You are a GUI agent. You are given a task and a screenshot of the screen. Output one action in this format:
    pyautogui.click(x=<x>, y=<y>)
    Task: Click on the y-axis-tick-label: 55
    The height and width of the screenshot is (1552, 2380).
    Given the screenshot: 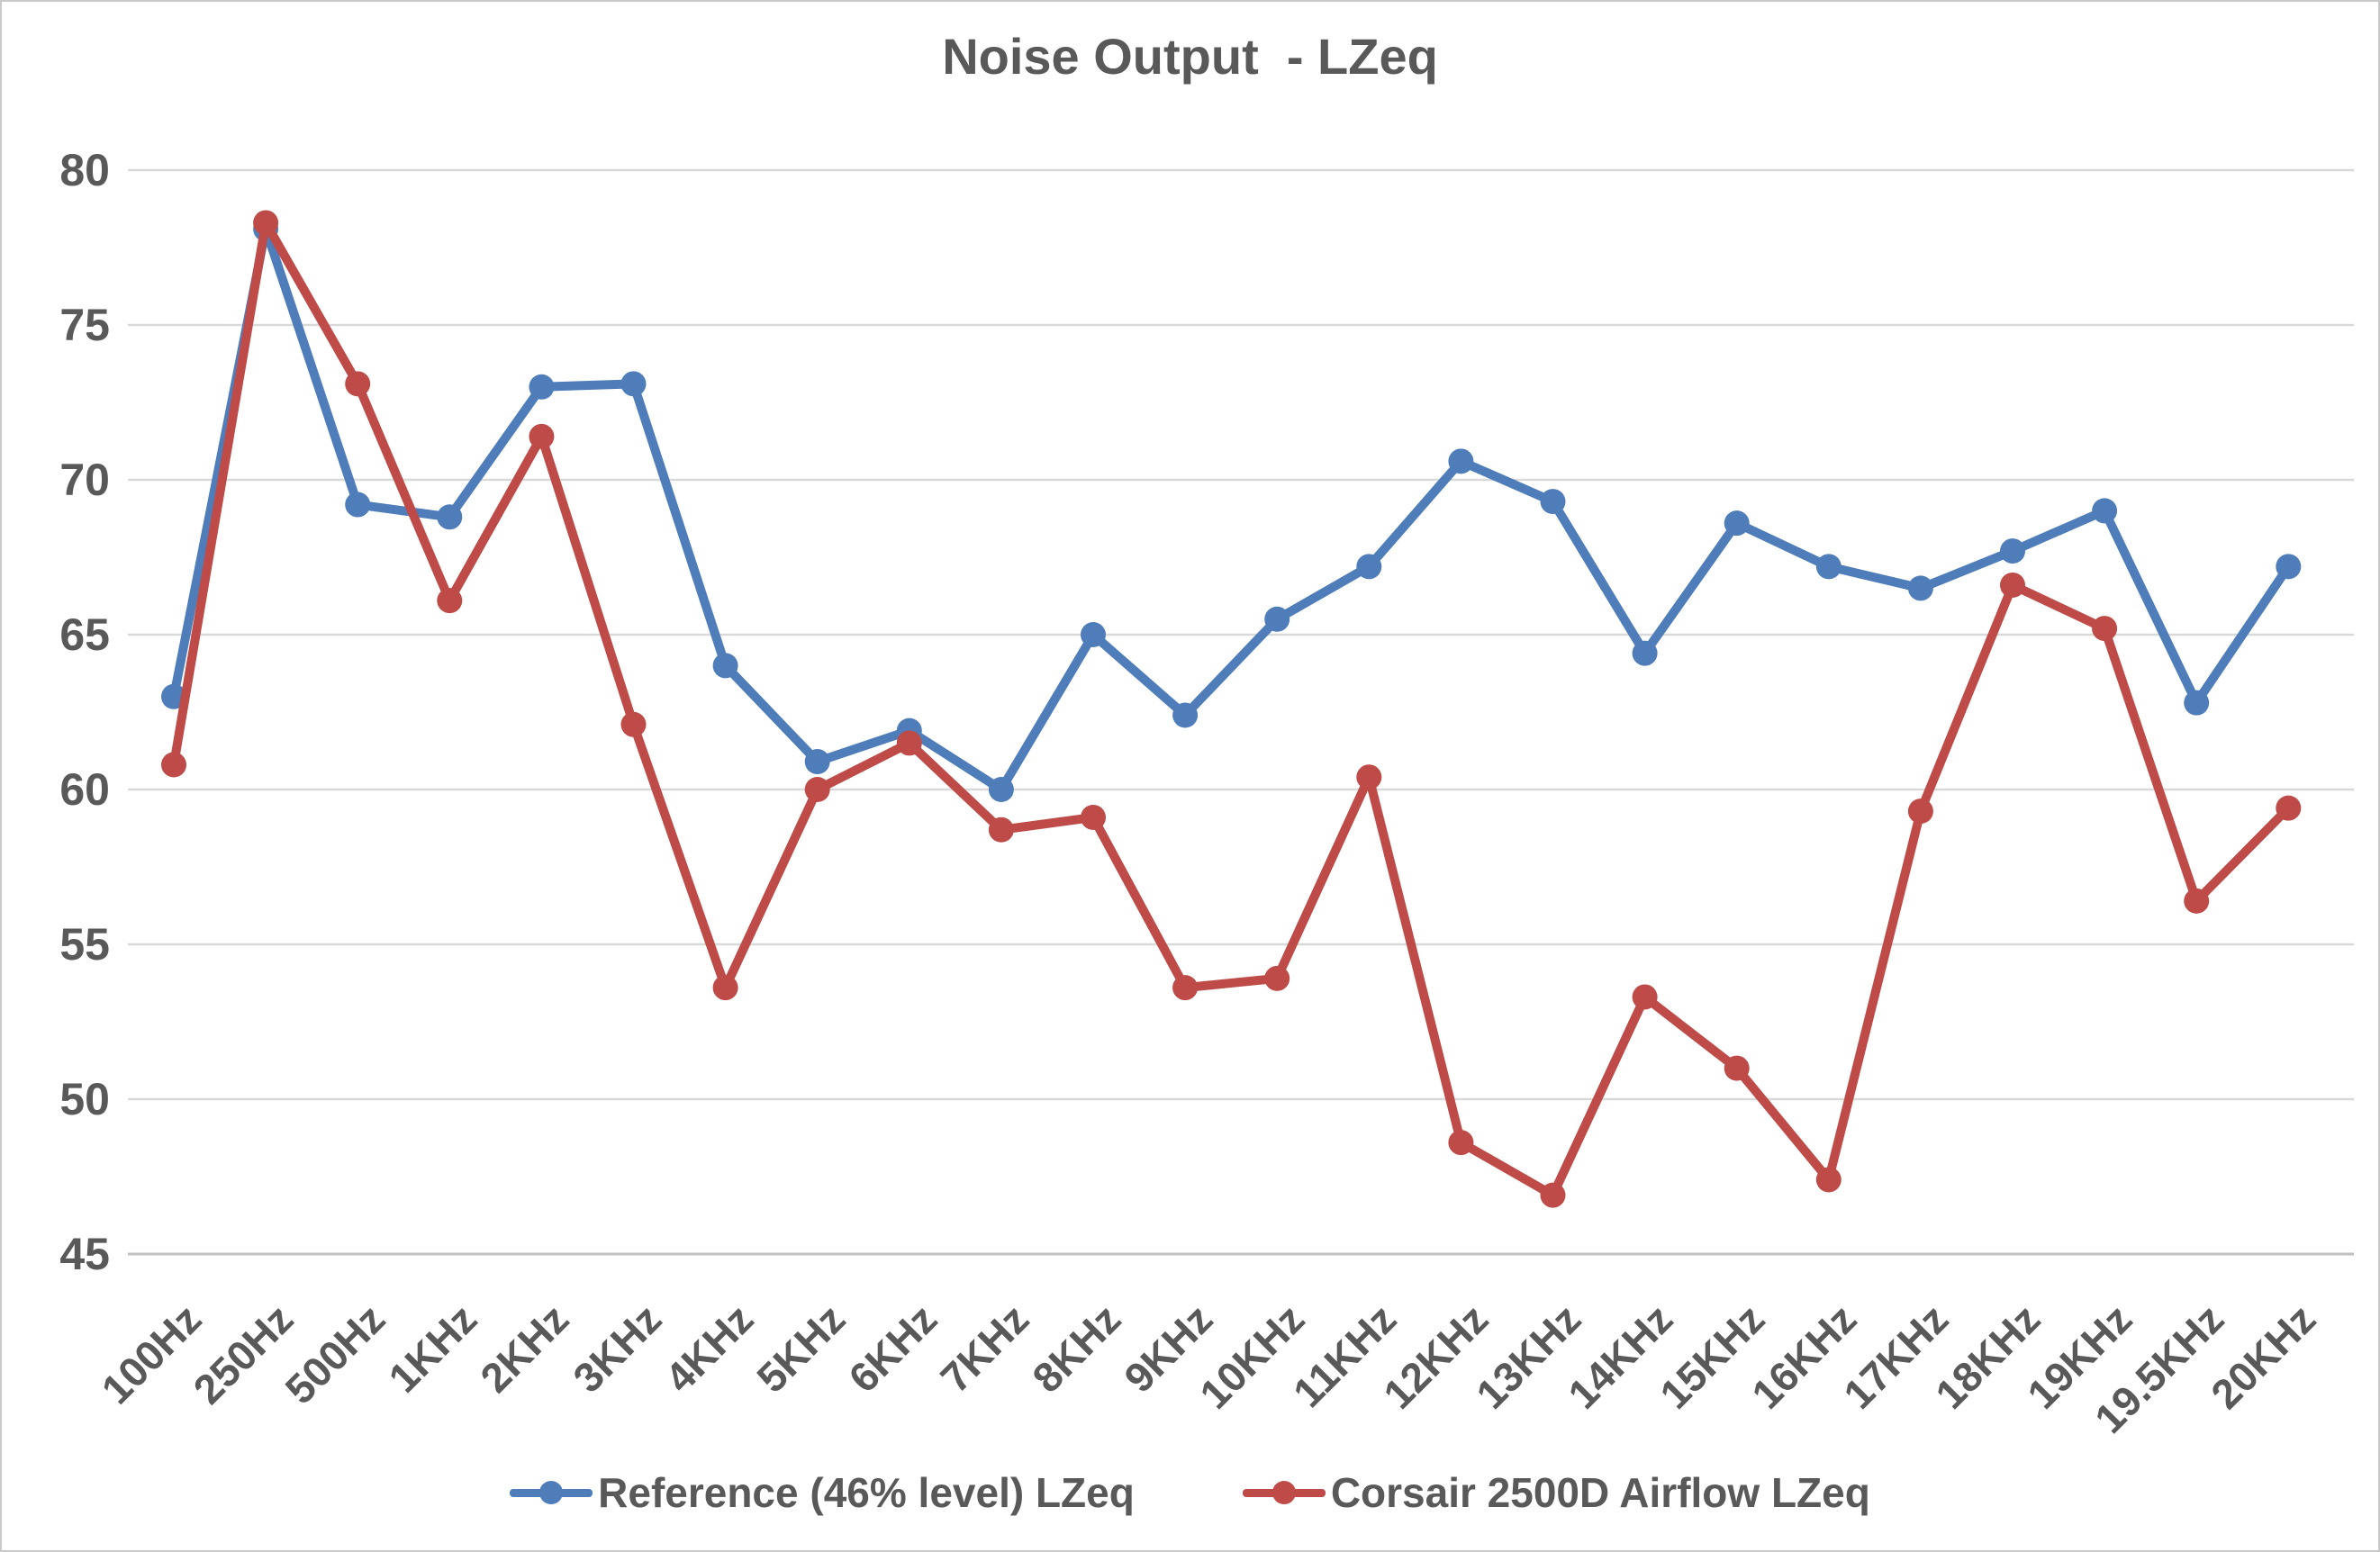 What is the action you would take?
    pyautogui.click(x=84, y=944)
    